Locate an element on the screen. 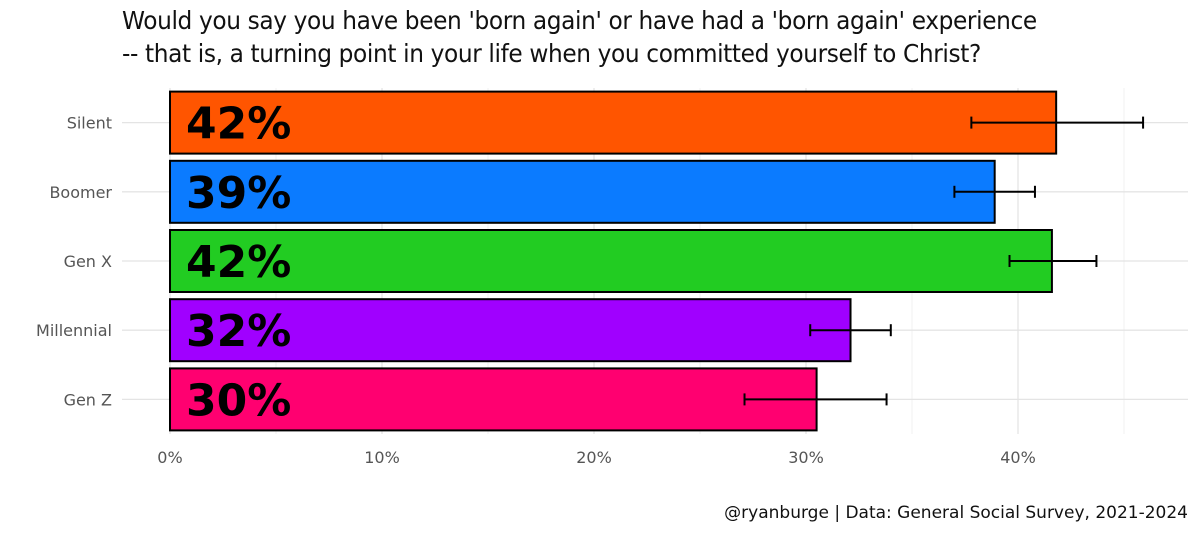 Image resolution: width=1200 pixels, height=533 pixels. y-tick-label: Boomer is located at coordinates (80, 192).